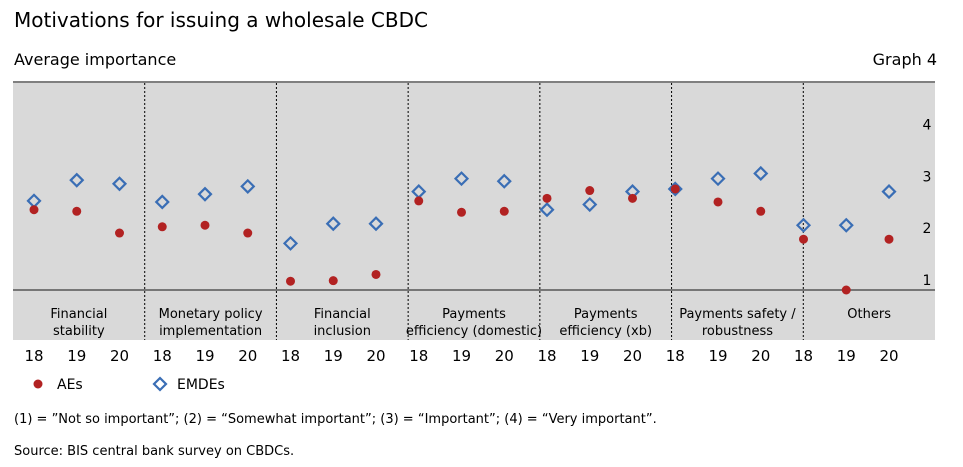 The height and width of the screenshot is (467, 963). Describe the element at coordinates (904, 59) in the screenshot. I see `graph-number: Graph 4` at that location.